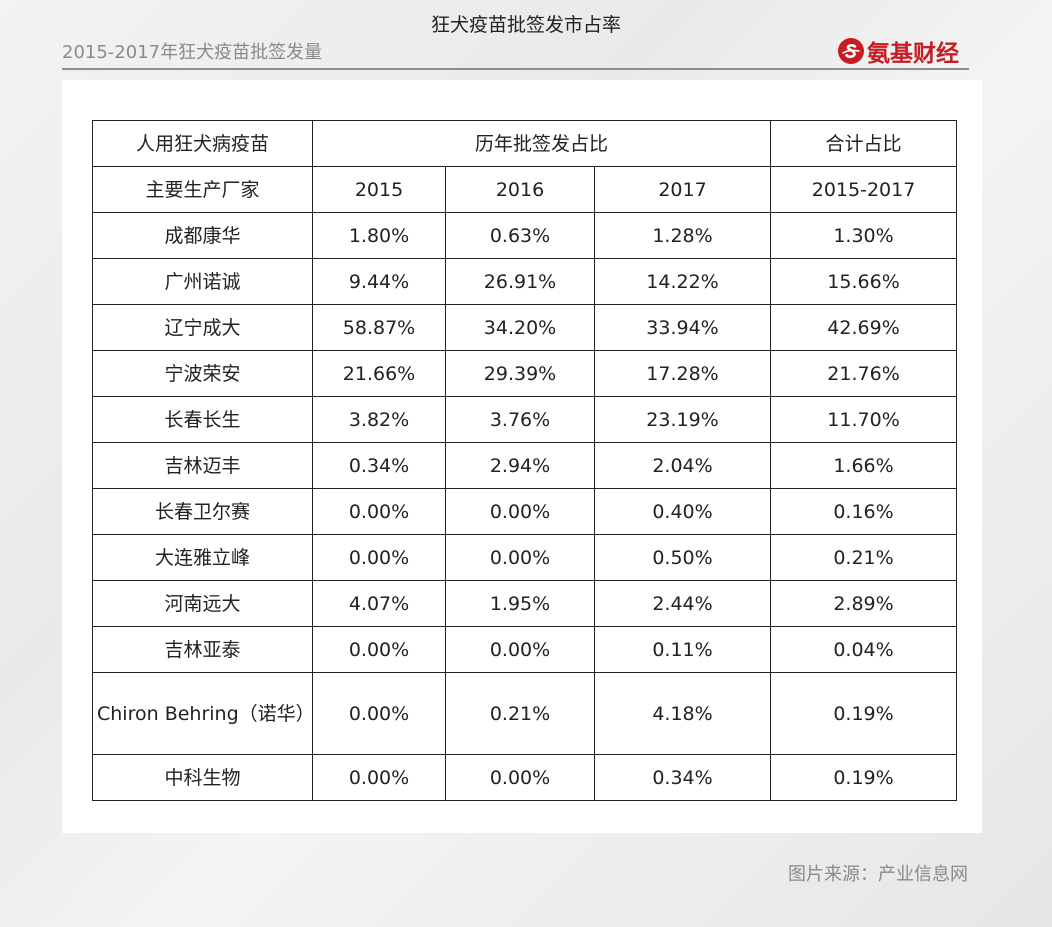 This screenshot has height=927, width=1052. I want to click on table-row: 长春卫尔赛 0.00% 0.00% 0.40% 0.16%, so click(525, 511).